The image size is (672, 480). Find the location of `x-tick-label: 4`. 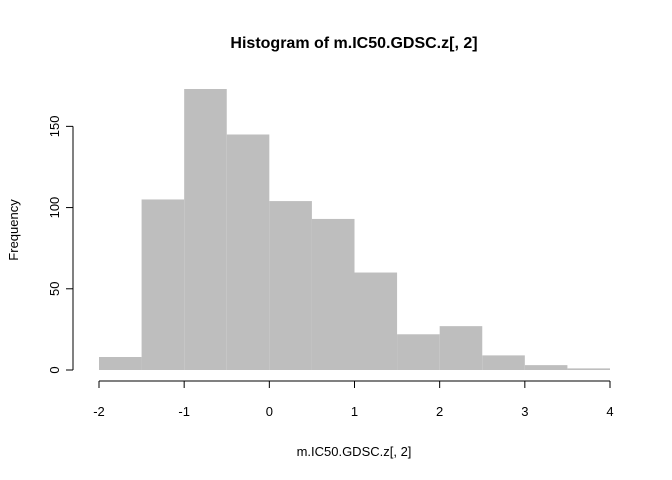

x-tick-label: 4 is located at coordinates (609, 411).